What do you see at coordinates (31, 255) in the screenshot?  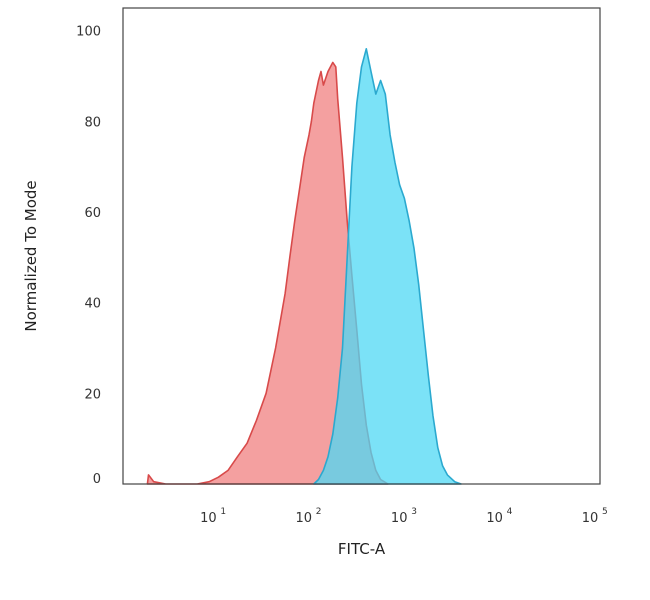 I see `y-axis-label: Normalized To Mode` at bounding box center [31, 255].